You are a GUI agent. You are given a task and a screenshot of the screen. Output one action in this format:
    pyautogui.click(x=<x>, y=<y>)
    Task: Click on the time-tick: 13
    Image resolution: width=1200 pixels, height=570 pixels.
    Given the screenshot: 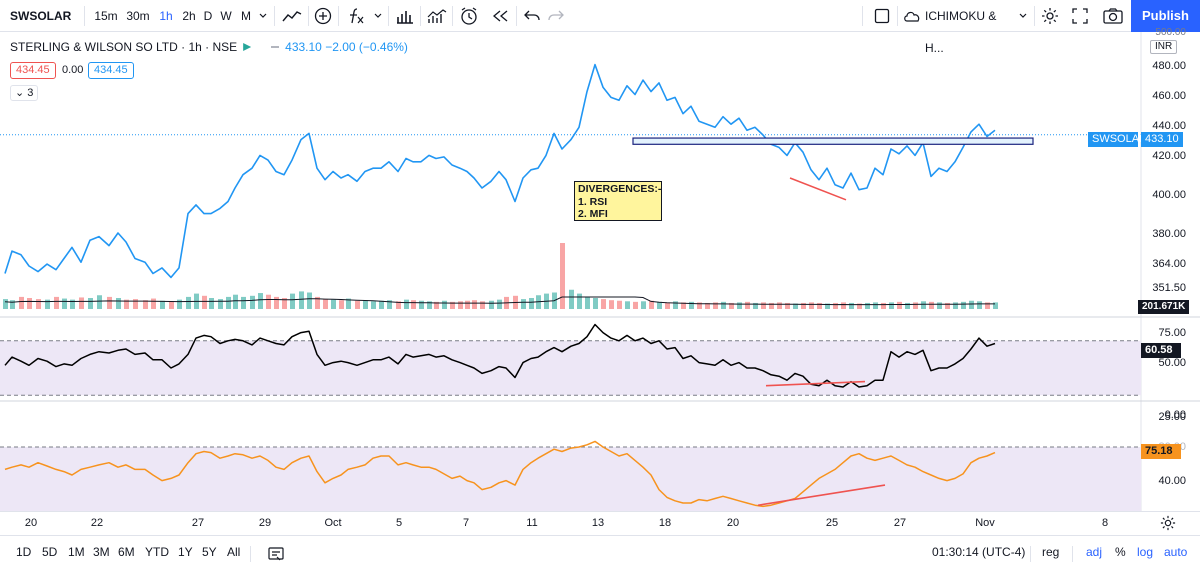 What is the action you would take?
    pyautogui.click(x=598, y=523)
    